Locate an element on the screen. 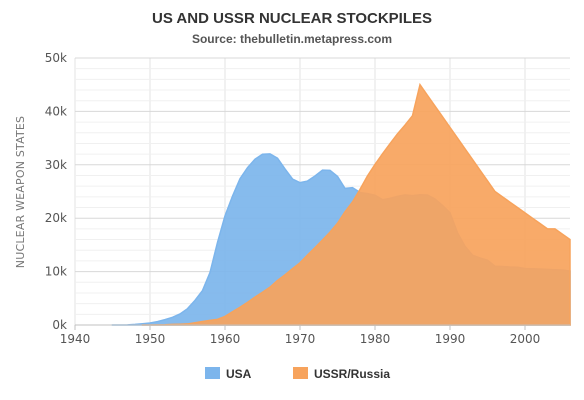  legend: USA USSR/Russia is located at coordinates (297, 374).